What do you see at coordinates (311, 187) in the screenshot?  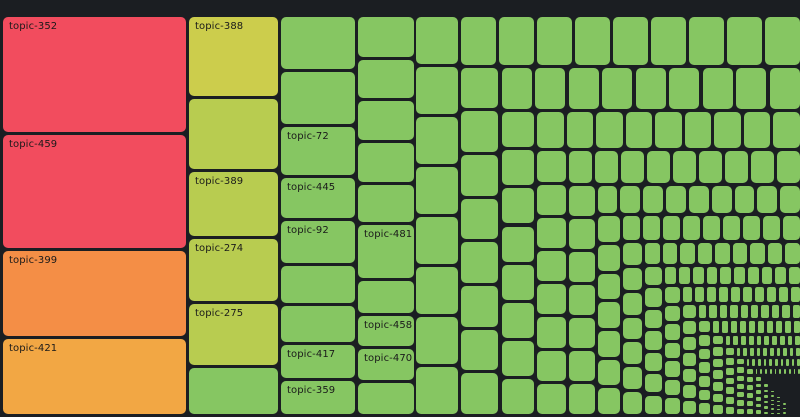 I see `treemap-cell-label: topic-445` at bounding box center [311, 187].